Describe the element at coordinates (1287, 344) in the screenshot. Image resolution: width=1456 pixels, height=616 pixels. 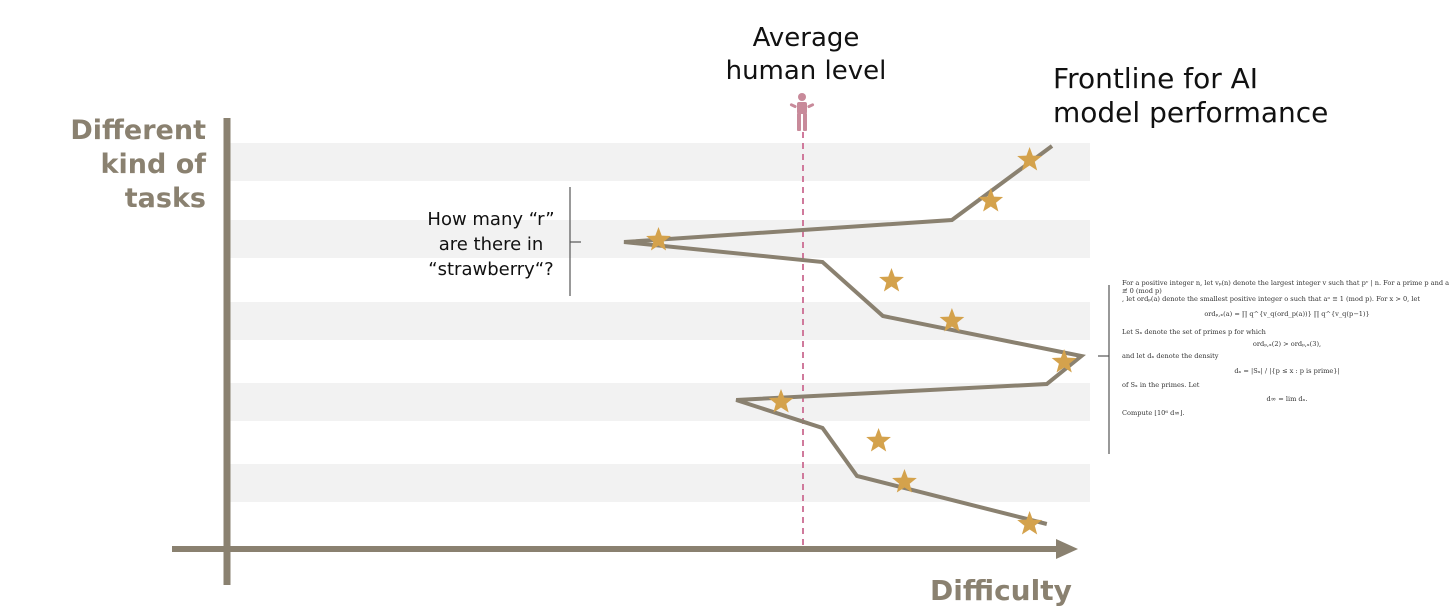
I see `math-formula2: ordₚ,ₓ(2) > ordₚ,ₓ(3),` at that location.